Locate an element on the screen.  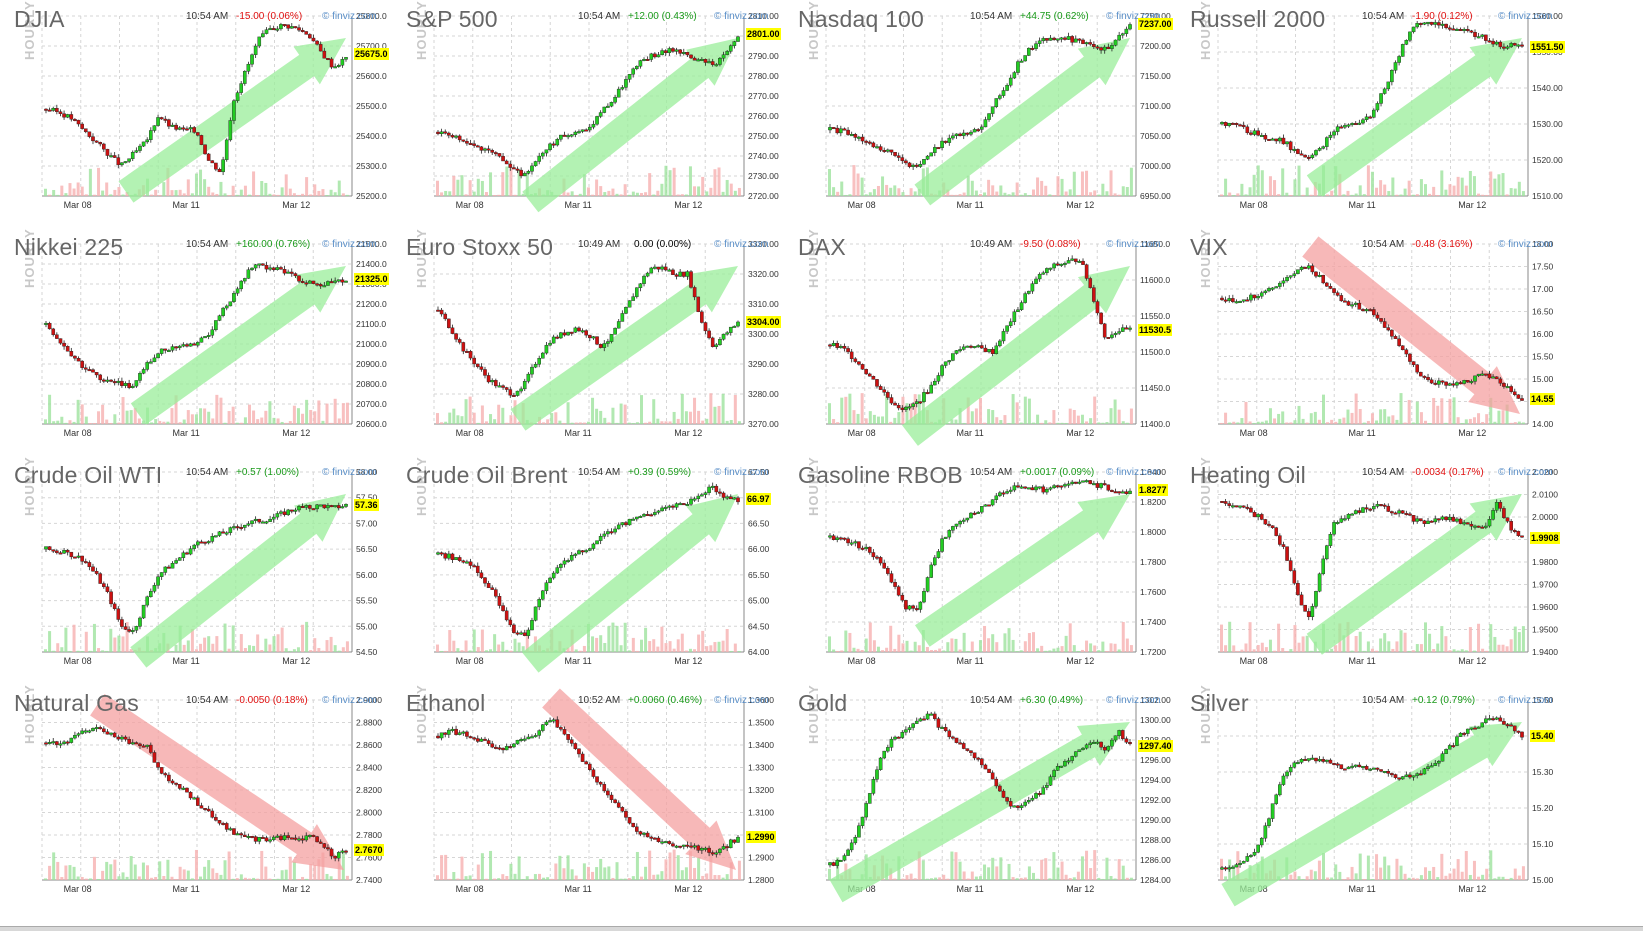
chart-title: Russell 2000 is located at coordinates (1258, 19).